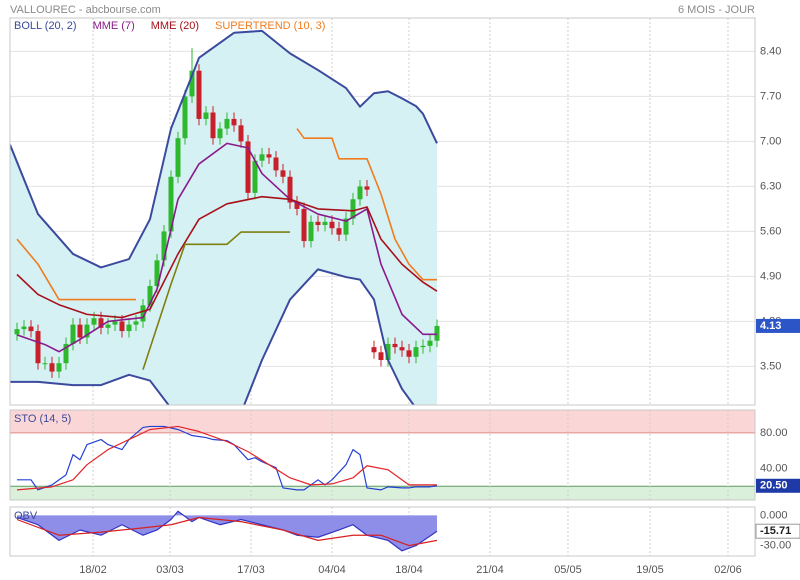  What do you see at coordinates (568, 570) in the screenshot?
I see `x-tick-label: 05/05` at bounding box center [568, 570].